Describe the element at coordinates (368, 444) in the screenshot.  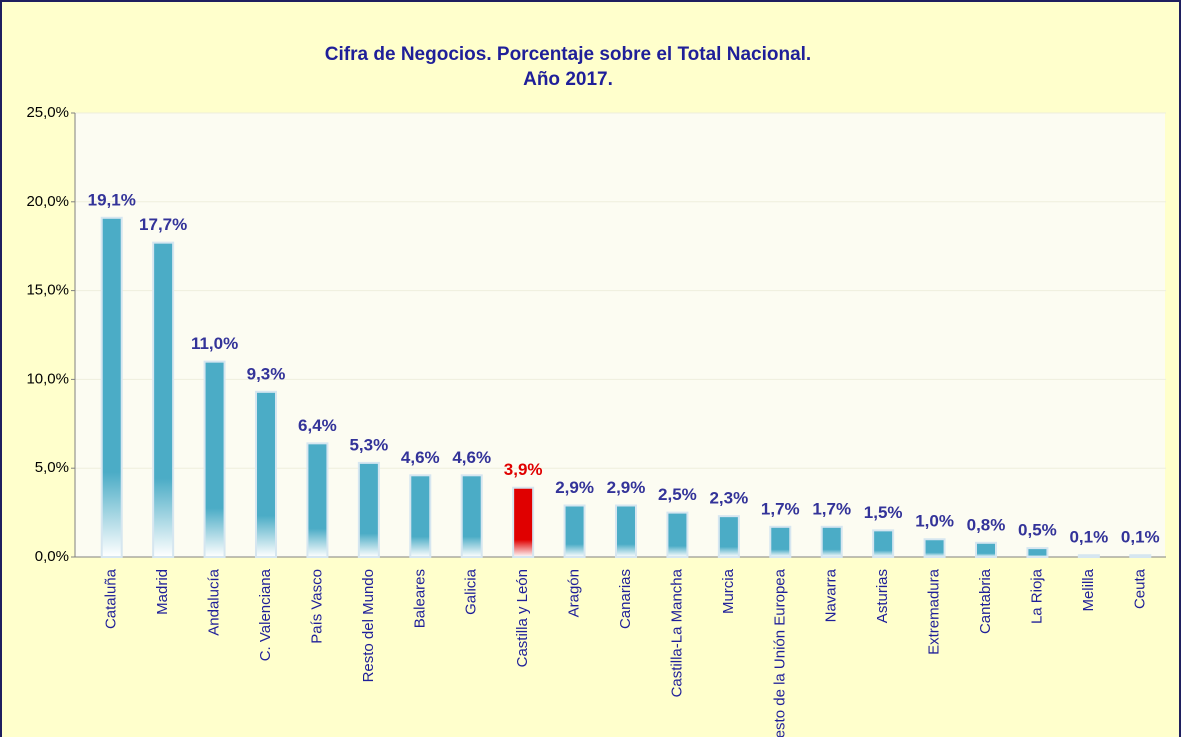
I see `data-label: 5,3%` at that location.